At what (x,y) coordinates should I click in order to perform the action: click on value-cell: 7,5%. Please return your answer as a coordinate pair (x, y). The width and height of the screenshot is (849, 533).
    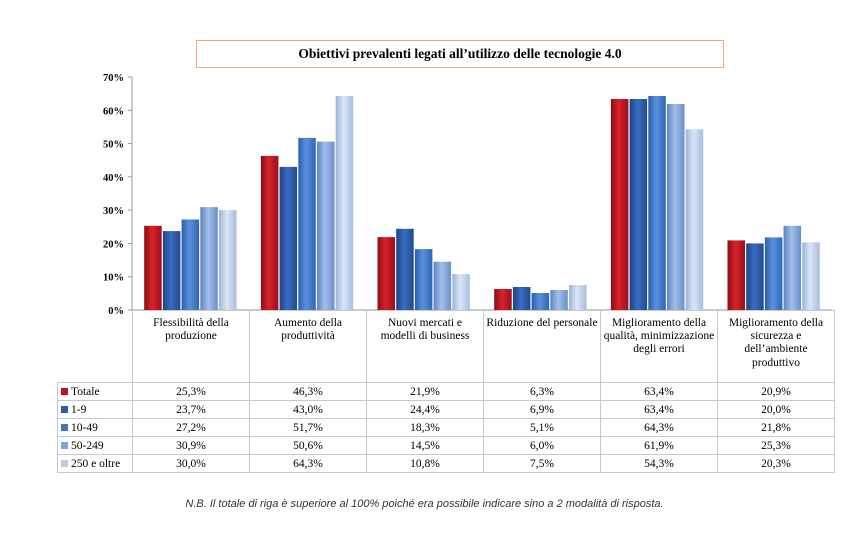
    Looking at the image, I should click on (542, 463).